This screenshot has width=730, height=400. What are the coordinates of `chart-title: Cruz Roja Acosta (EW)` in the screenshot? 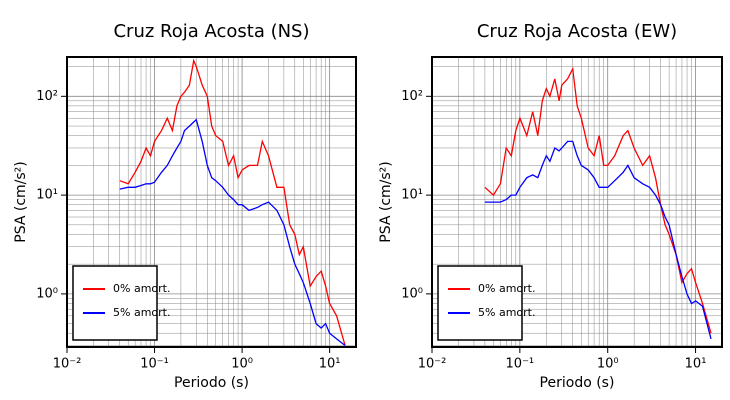 It's located at (577, 31).